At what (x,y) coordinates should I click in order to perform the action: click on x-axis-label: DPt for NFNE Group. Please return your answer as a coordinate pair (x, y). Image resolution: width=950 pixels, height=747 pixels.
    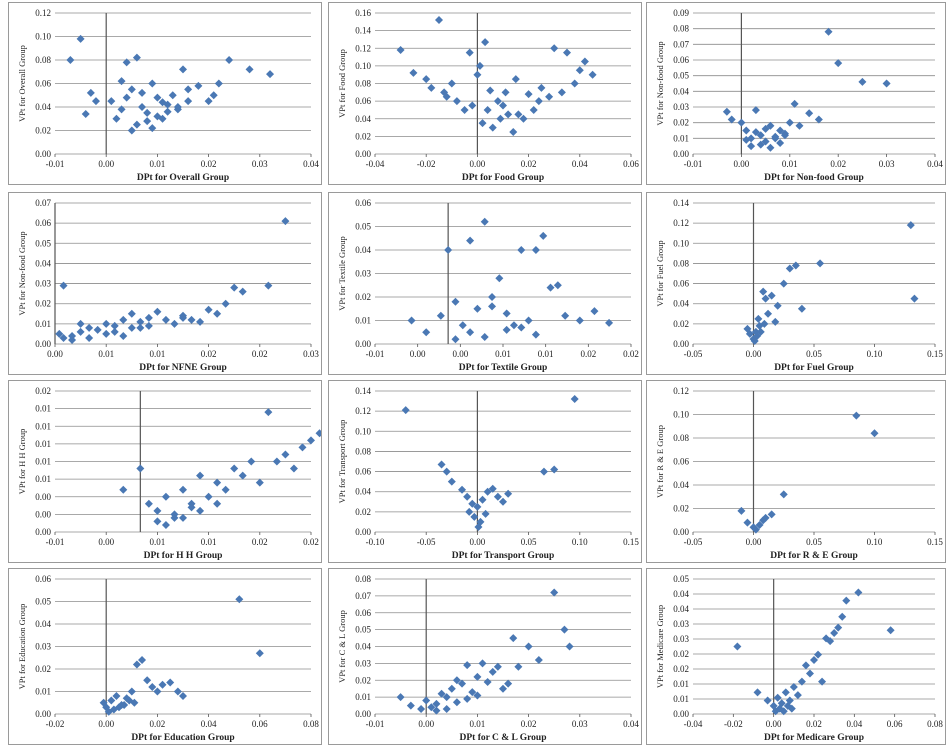
    Looking at the image, I should click on (183, 368).